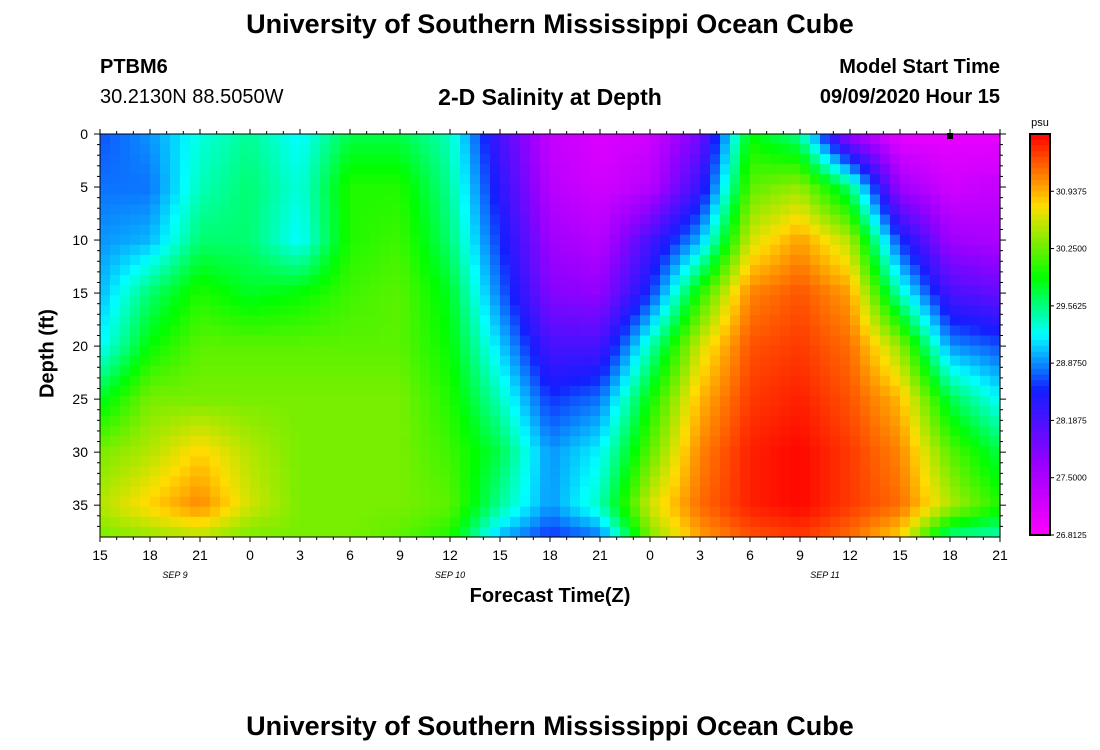  Describe the element at coordinates (150, 555) in the screenshot. I see `x-tick-label: 18` at that location.